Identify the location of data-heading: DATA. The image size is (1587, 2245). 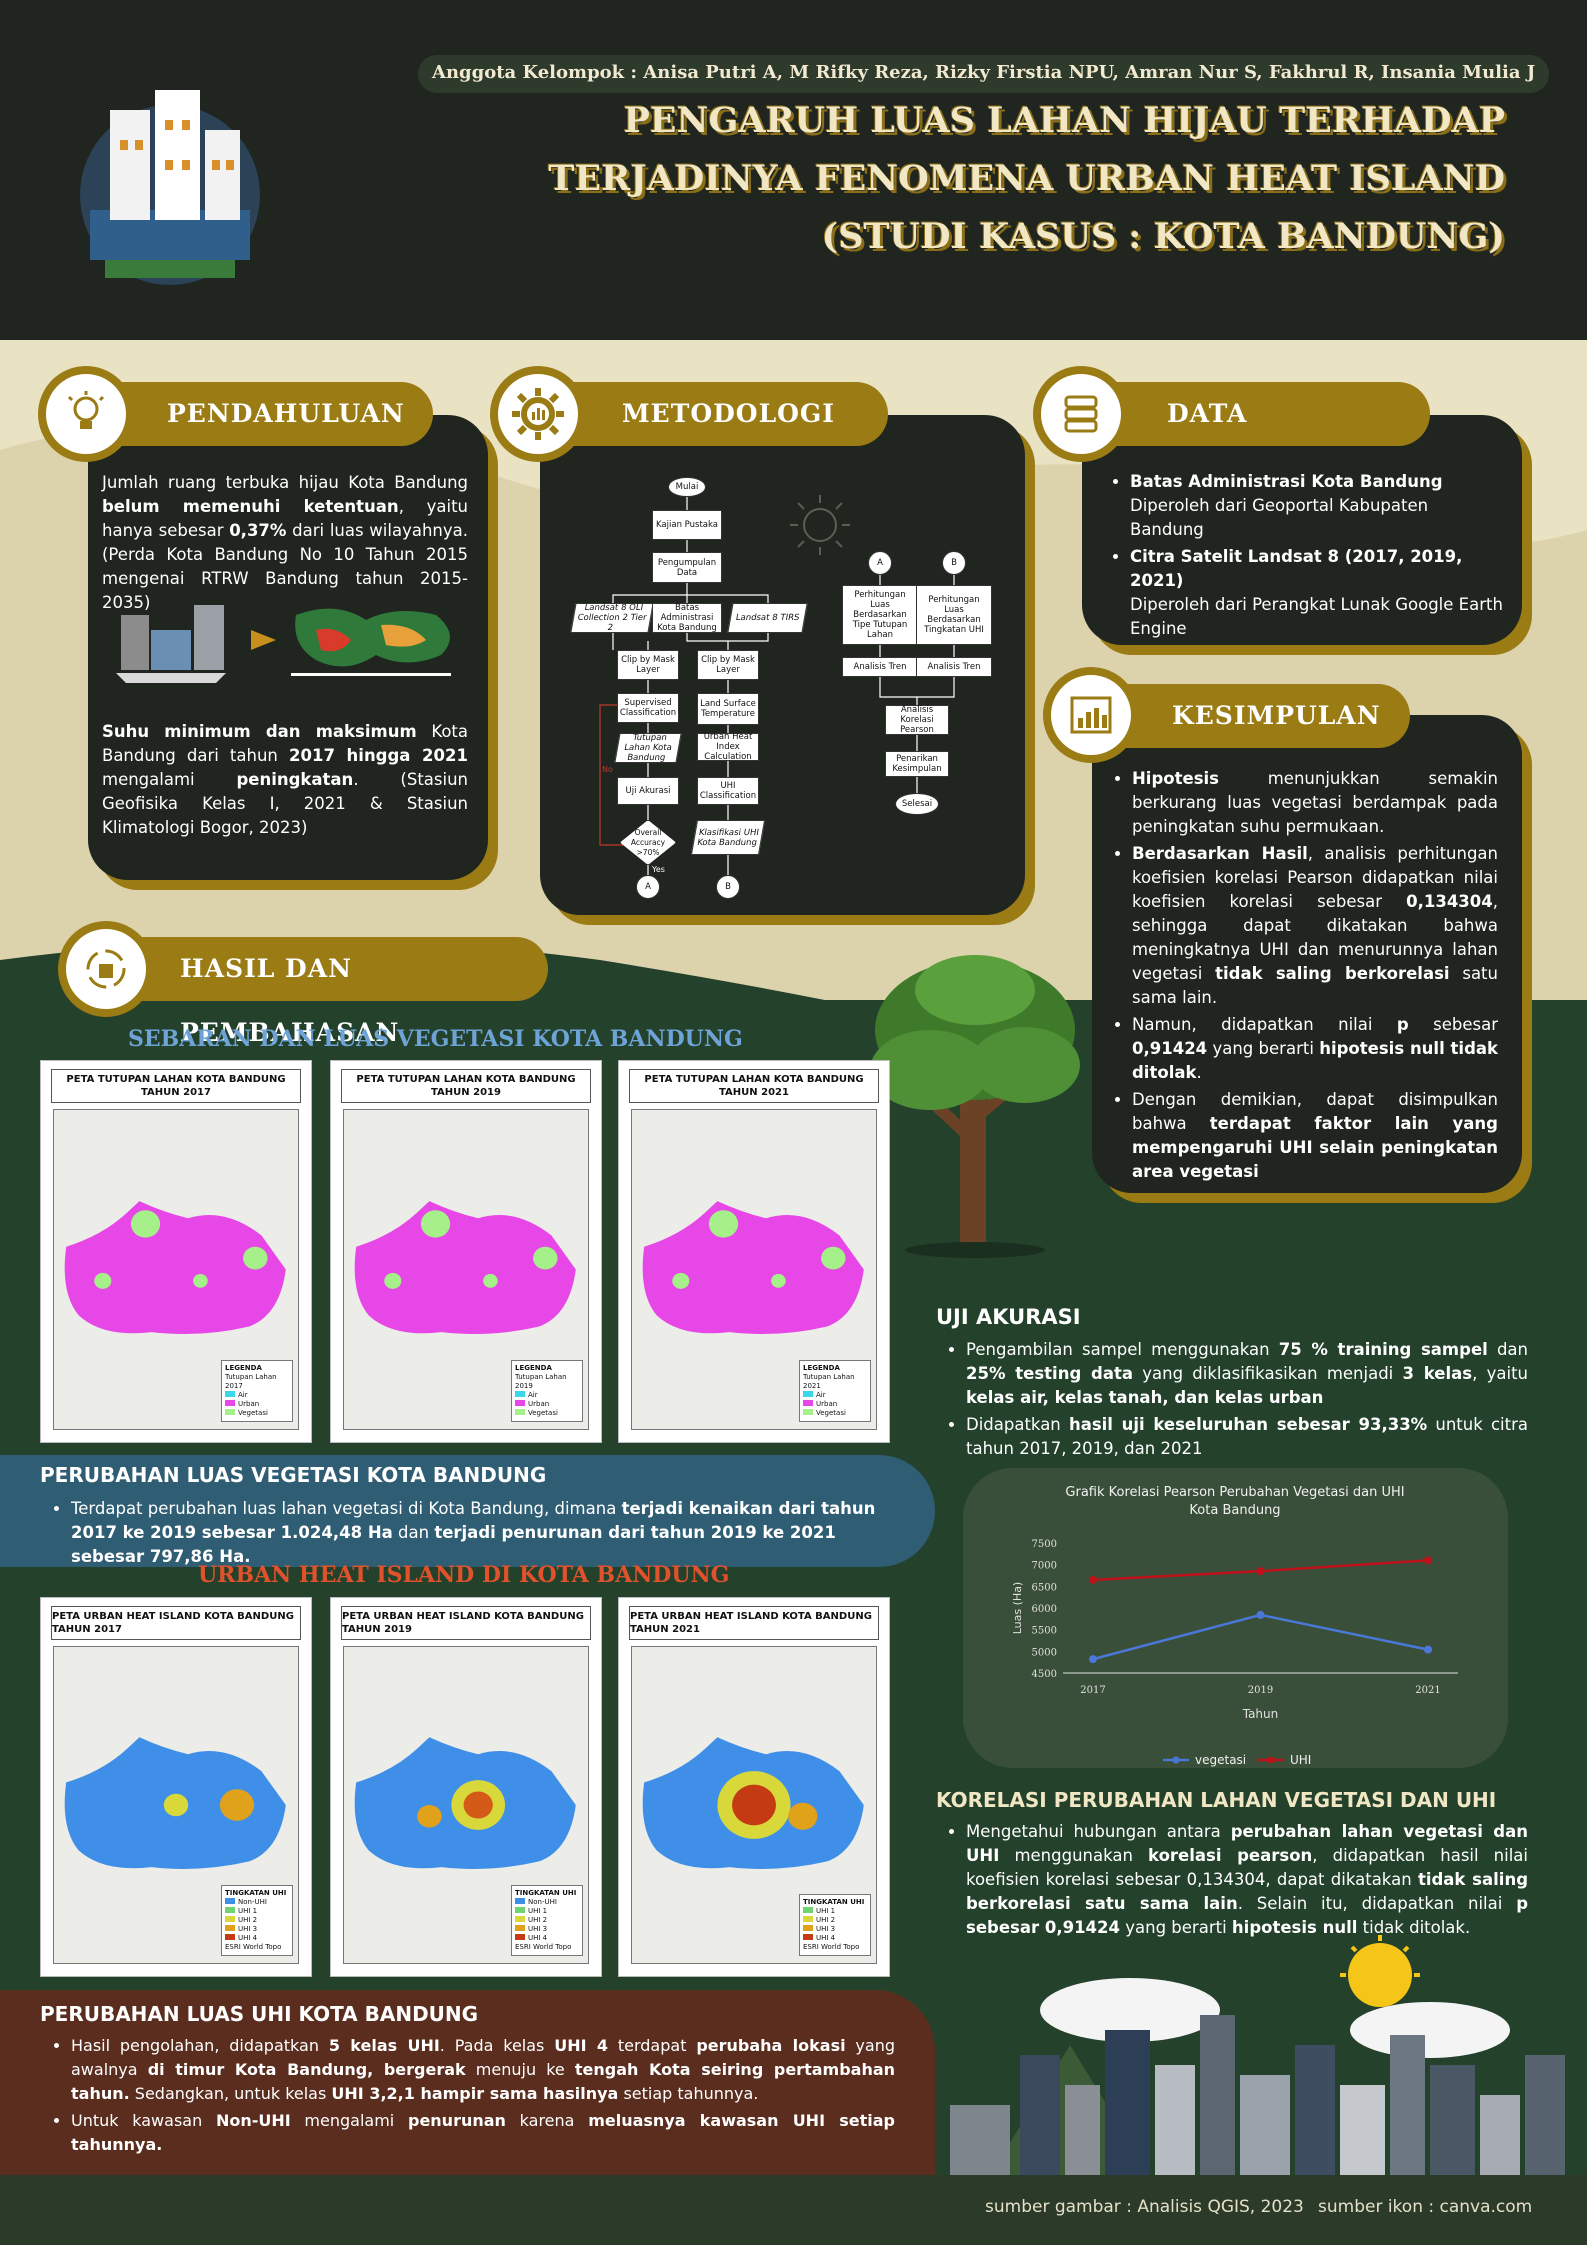
(1267, 414).